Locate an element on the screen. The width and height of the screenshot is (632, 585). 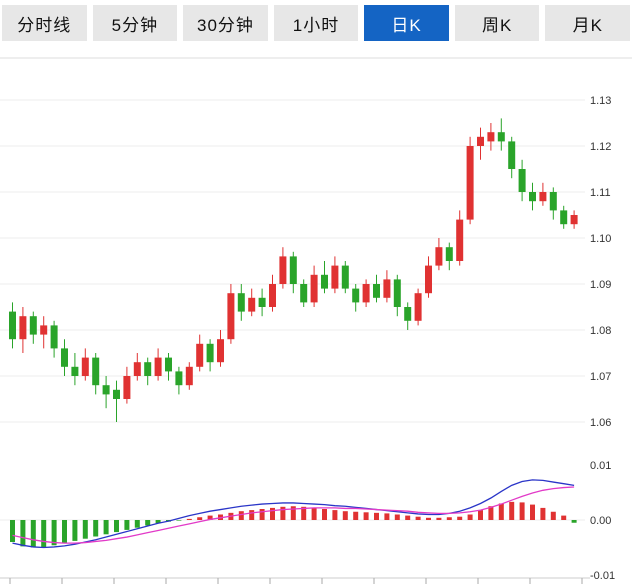
price-axis-label: 1.08 is located at coordinates (600, 331).